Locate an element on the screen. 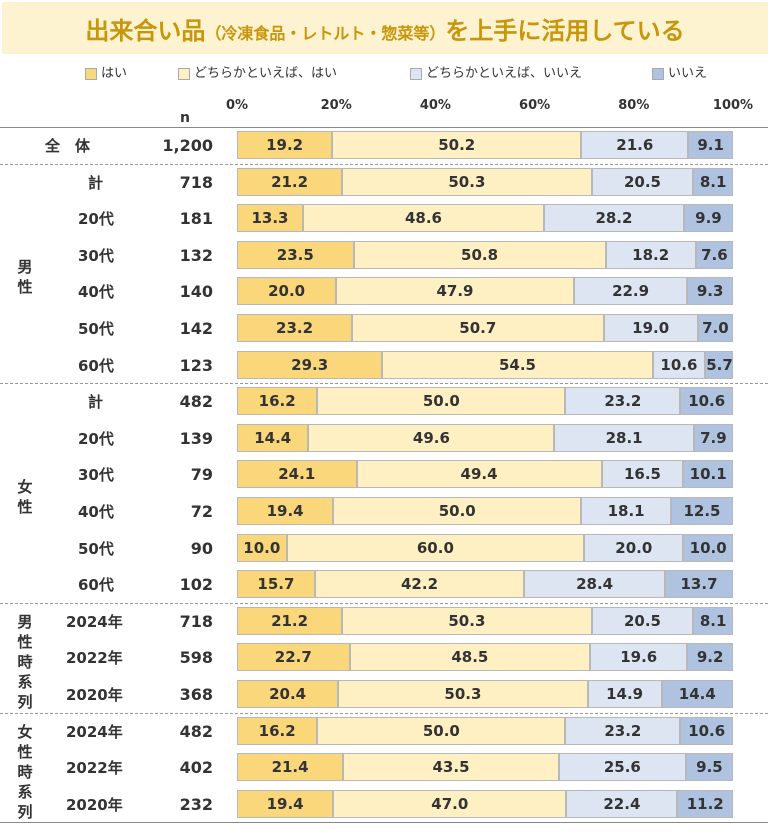  bar-segment-somewhat-no: 25.6 is located at coordinates (622, 767).